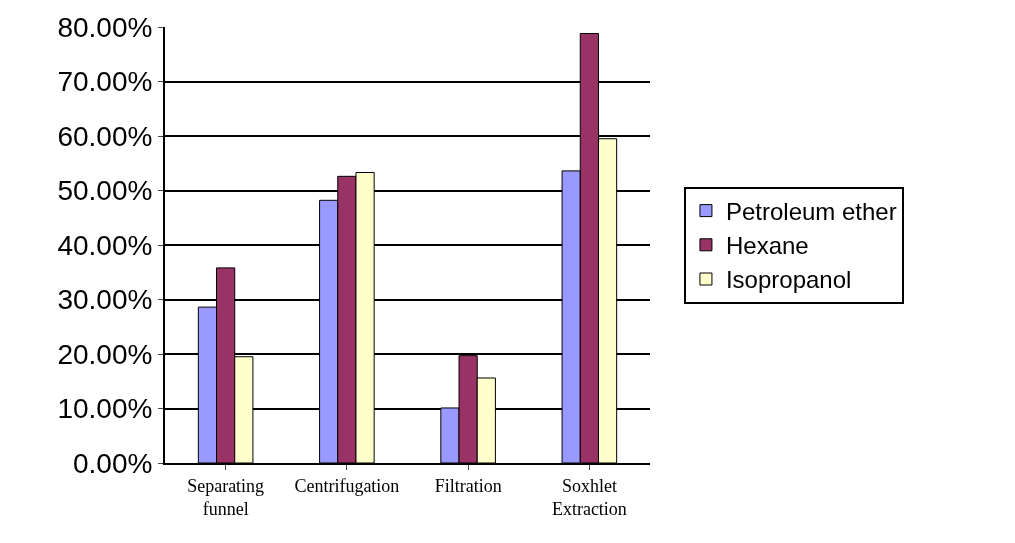  Describe the element at coordinates (105, 136) in the screenshot. I see `y-tick-label: 60.00%` at that location.